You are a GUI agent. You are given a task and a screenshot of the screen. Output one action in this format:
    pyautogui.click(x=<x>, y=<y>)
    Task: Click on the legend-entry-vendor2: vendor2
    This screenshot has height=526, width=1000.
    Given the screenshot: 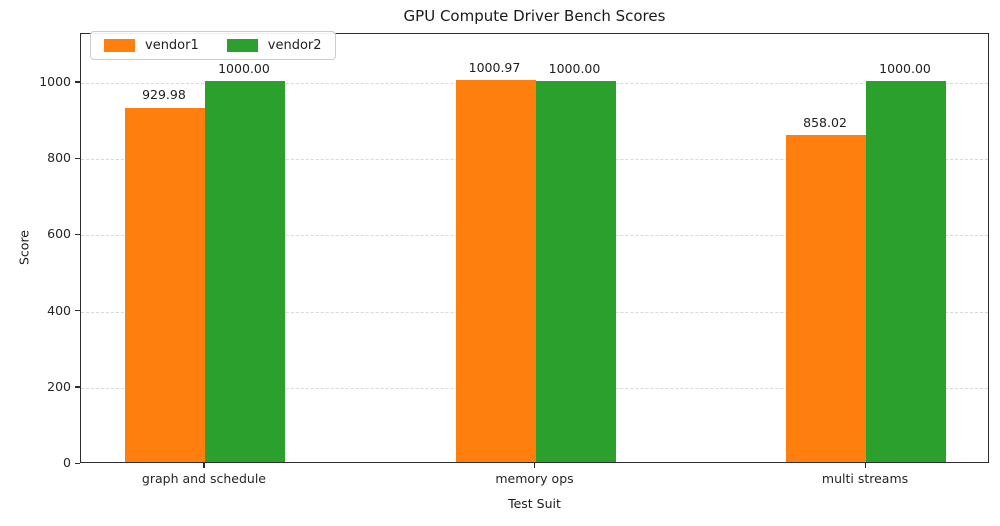 What is the action you would take?
    pyautogui.click(x=274, y=45)
    